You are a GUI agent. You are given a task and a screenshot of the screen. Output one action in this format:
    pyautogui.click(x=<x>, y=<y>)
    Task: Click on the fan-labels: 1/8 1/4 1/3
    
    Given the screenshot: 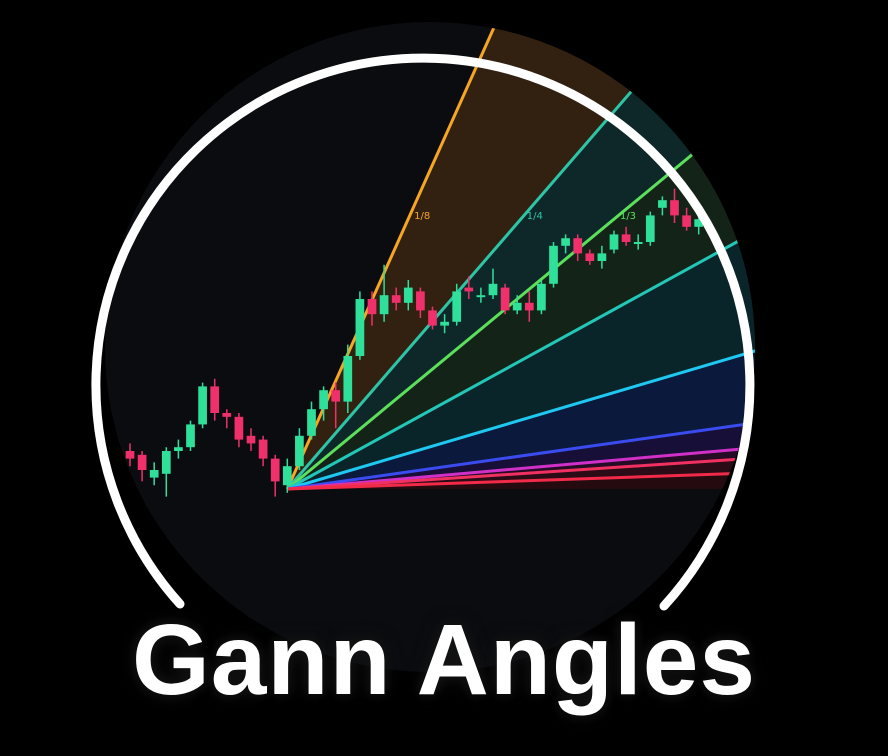 What is the action you would take?
    pyautogui.click(x=525, y=216)
    